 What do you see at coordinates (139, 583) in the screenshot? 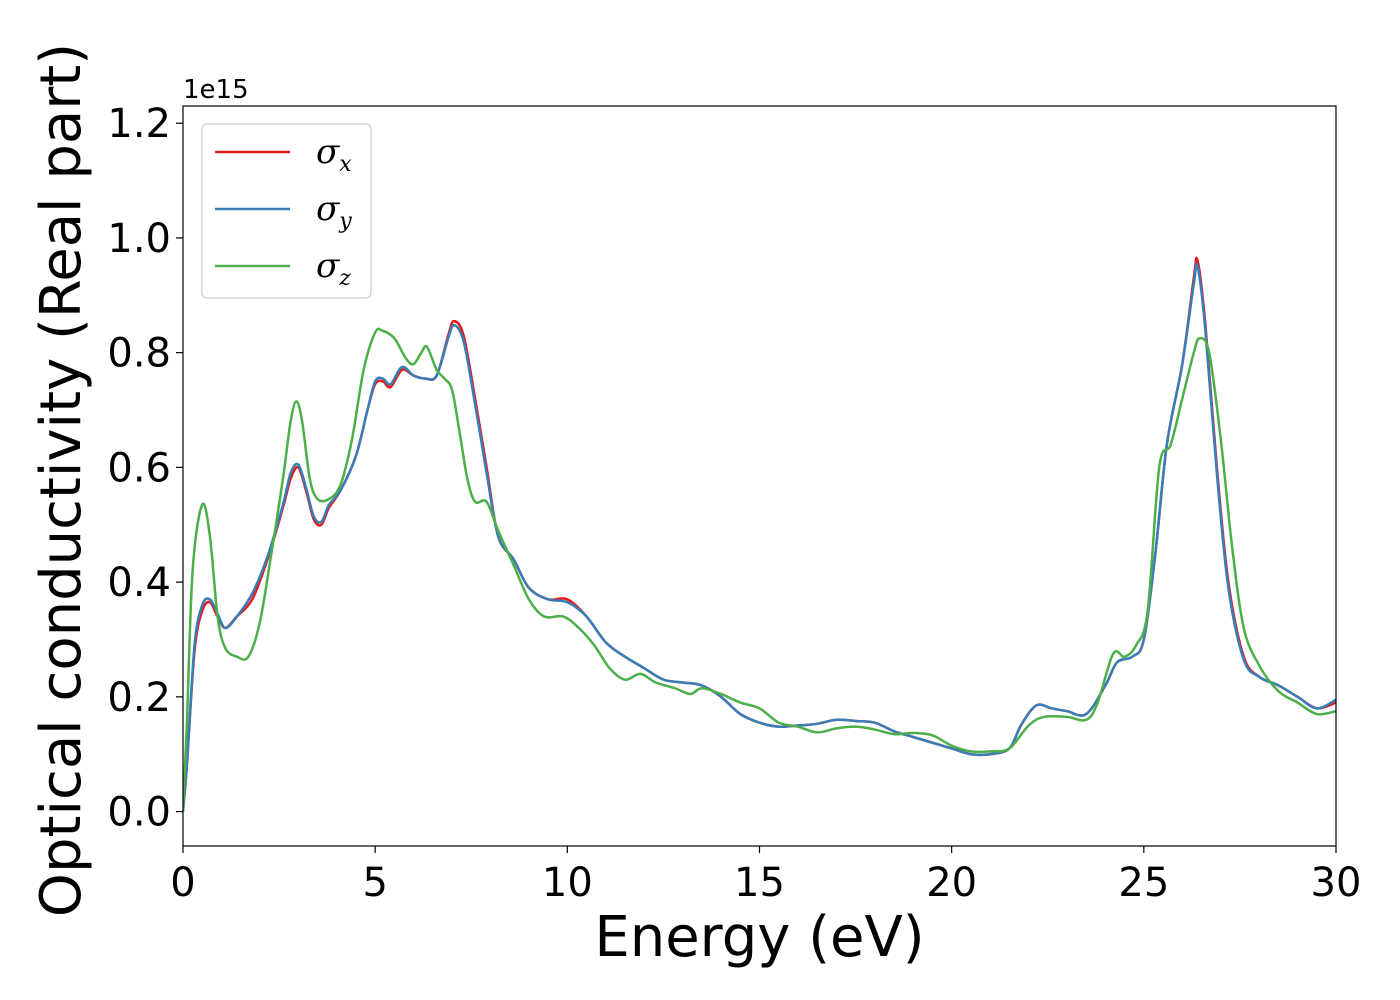
I see `y-tick-label: 0.4` at bounding box center [139, 583].